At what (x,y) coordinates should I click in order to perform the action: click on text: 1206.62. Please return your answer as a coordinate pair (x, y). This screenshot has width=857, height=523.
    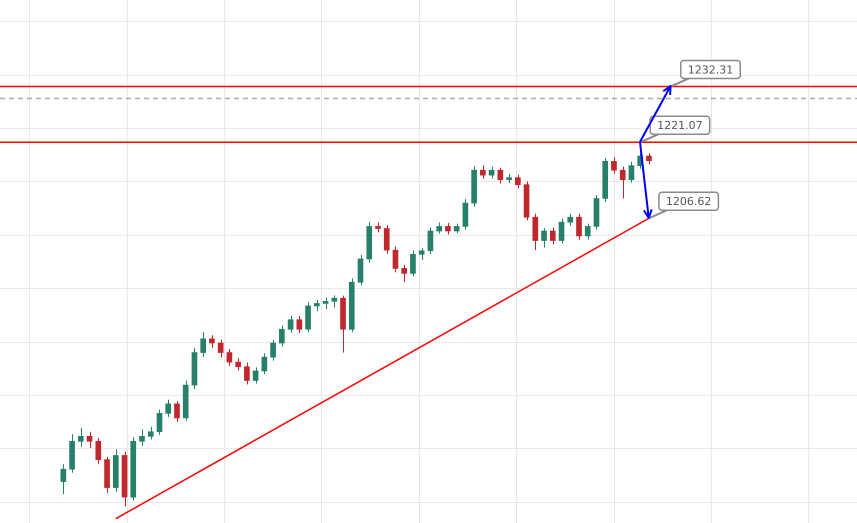
    Looking at the image, I should click on (689, 201).